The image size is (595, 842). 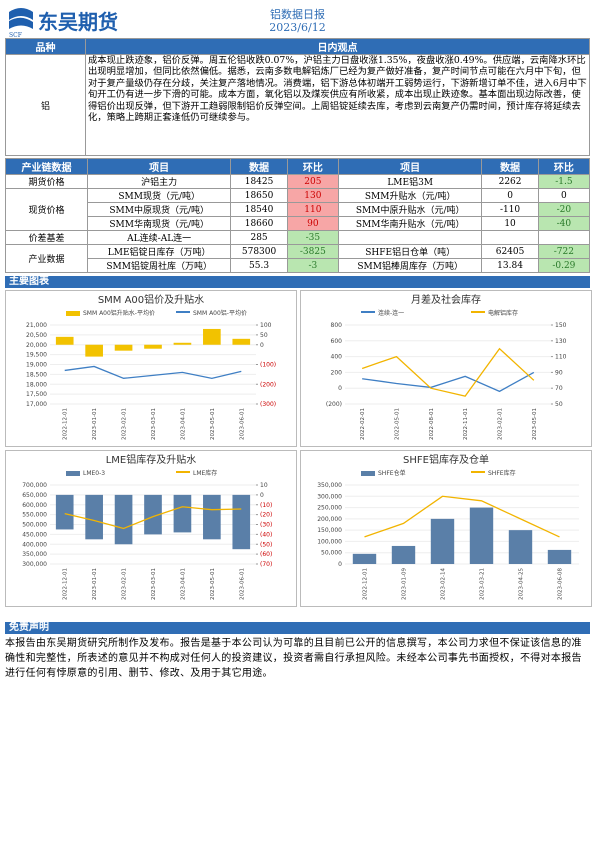 I want to click on cell: -3825, so click(x=312, y=251).